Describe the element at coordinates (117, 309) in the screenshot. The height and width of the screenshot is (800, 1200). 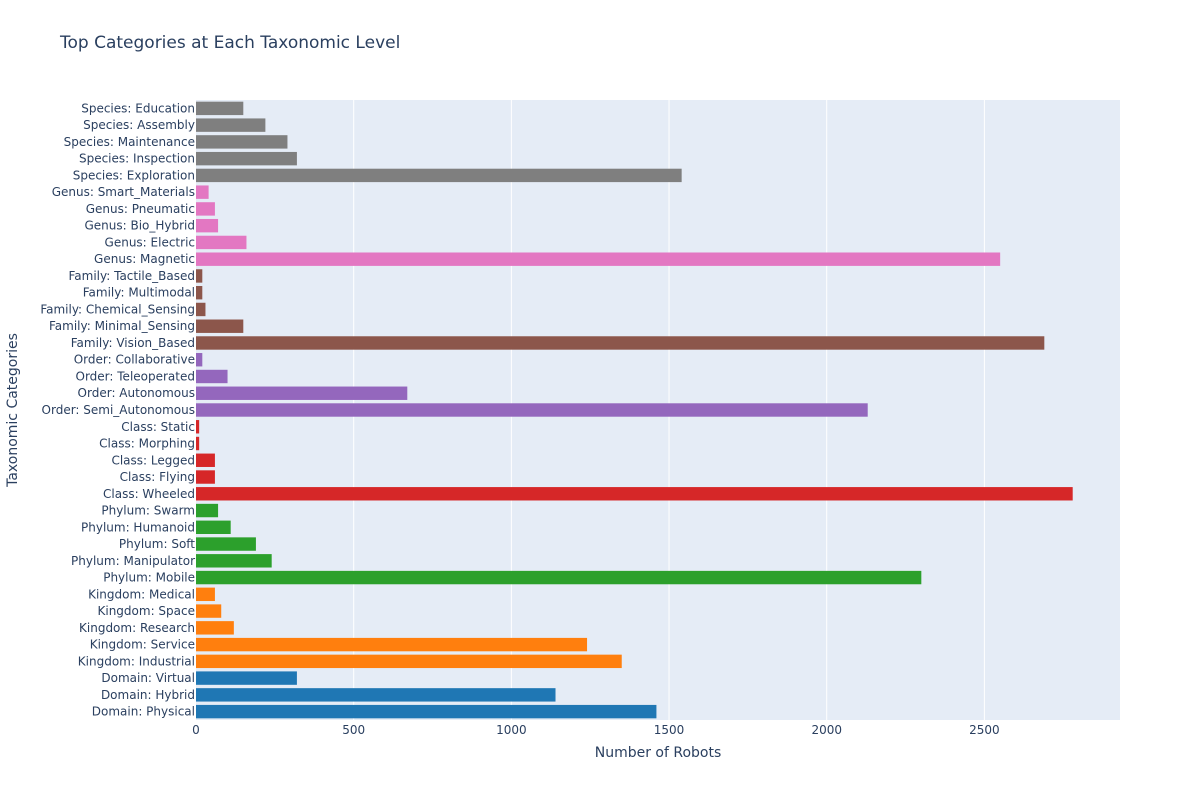
I see `y-tick-label: Family: Chemical_Sensing` at that location.